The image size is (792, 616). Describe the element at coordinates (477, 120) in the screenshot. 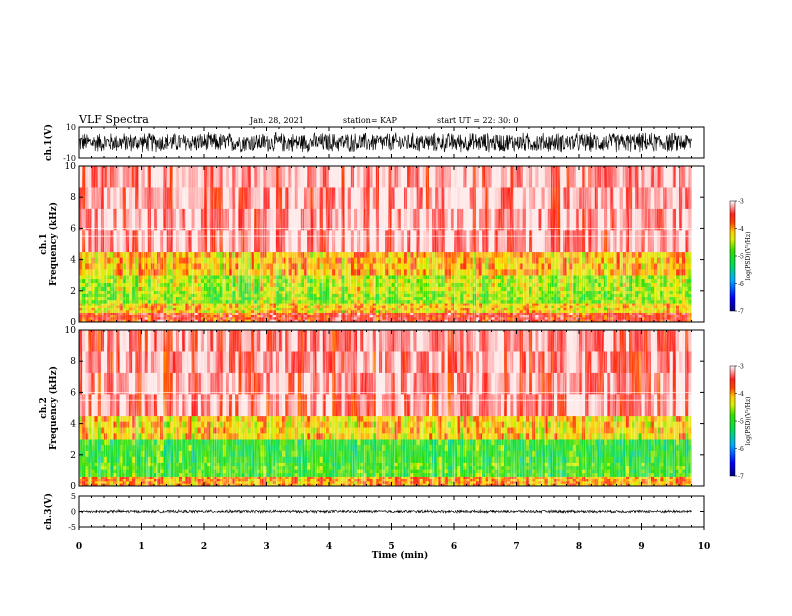

I see `start-time-label: start UT = 22: 30: 0` at that location.